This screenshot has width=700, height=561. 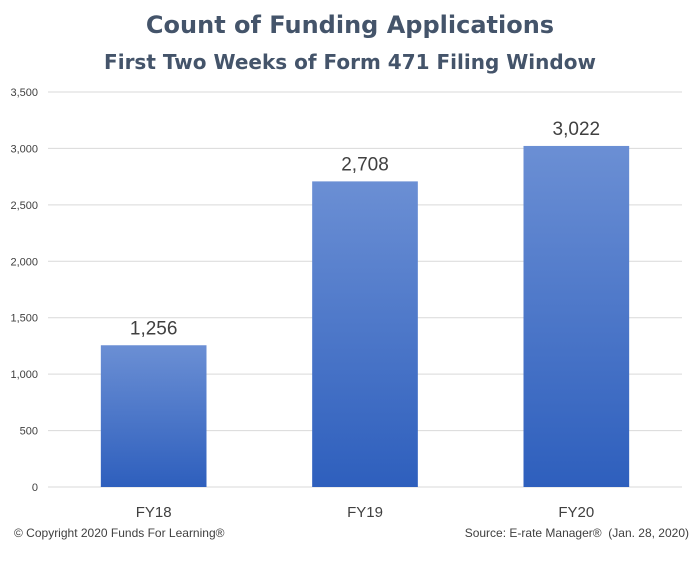 I want to click on source-note: Source: E-rate Manager® (Jan. 28, 2020), so click(x=577, y=533).